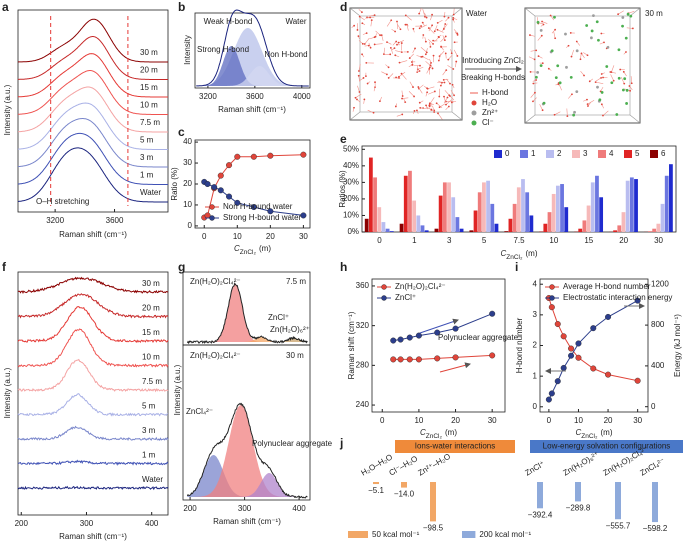 Image resolution: width=685 pixels, height=543 pixels. I want to click on annotation: O–H stretching, so click(62, 201).